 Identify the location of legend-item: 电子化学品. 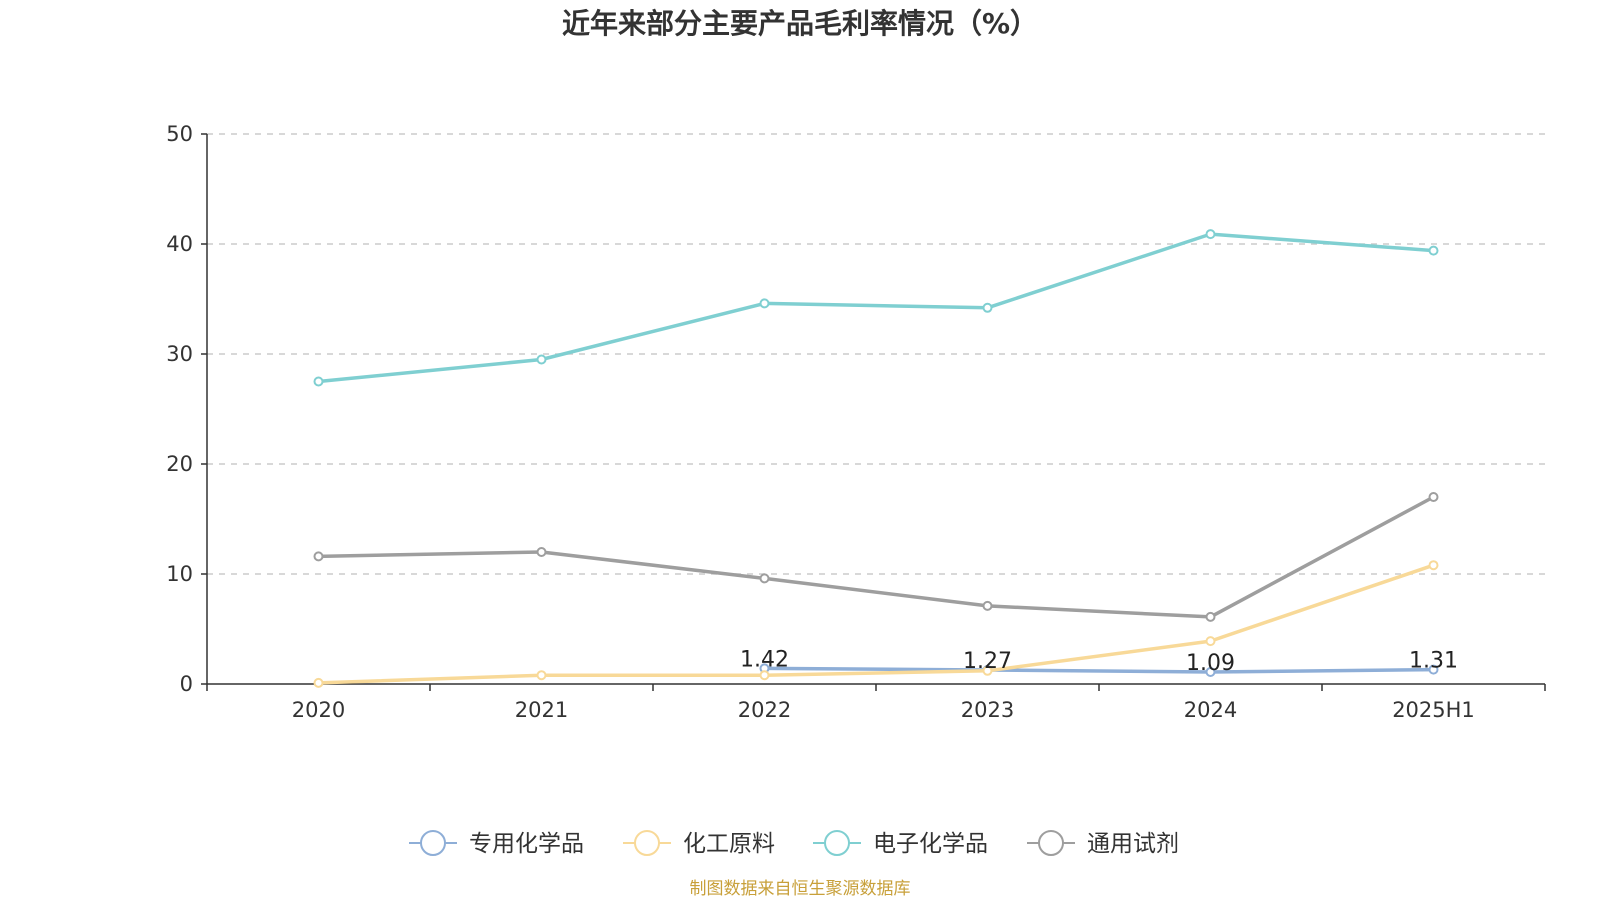
(900, 843).